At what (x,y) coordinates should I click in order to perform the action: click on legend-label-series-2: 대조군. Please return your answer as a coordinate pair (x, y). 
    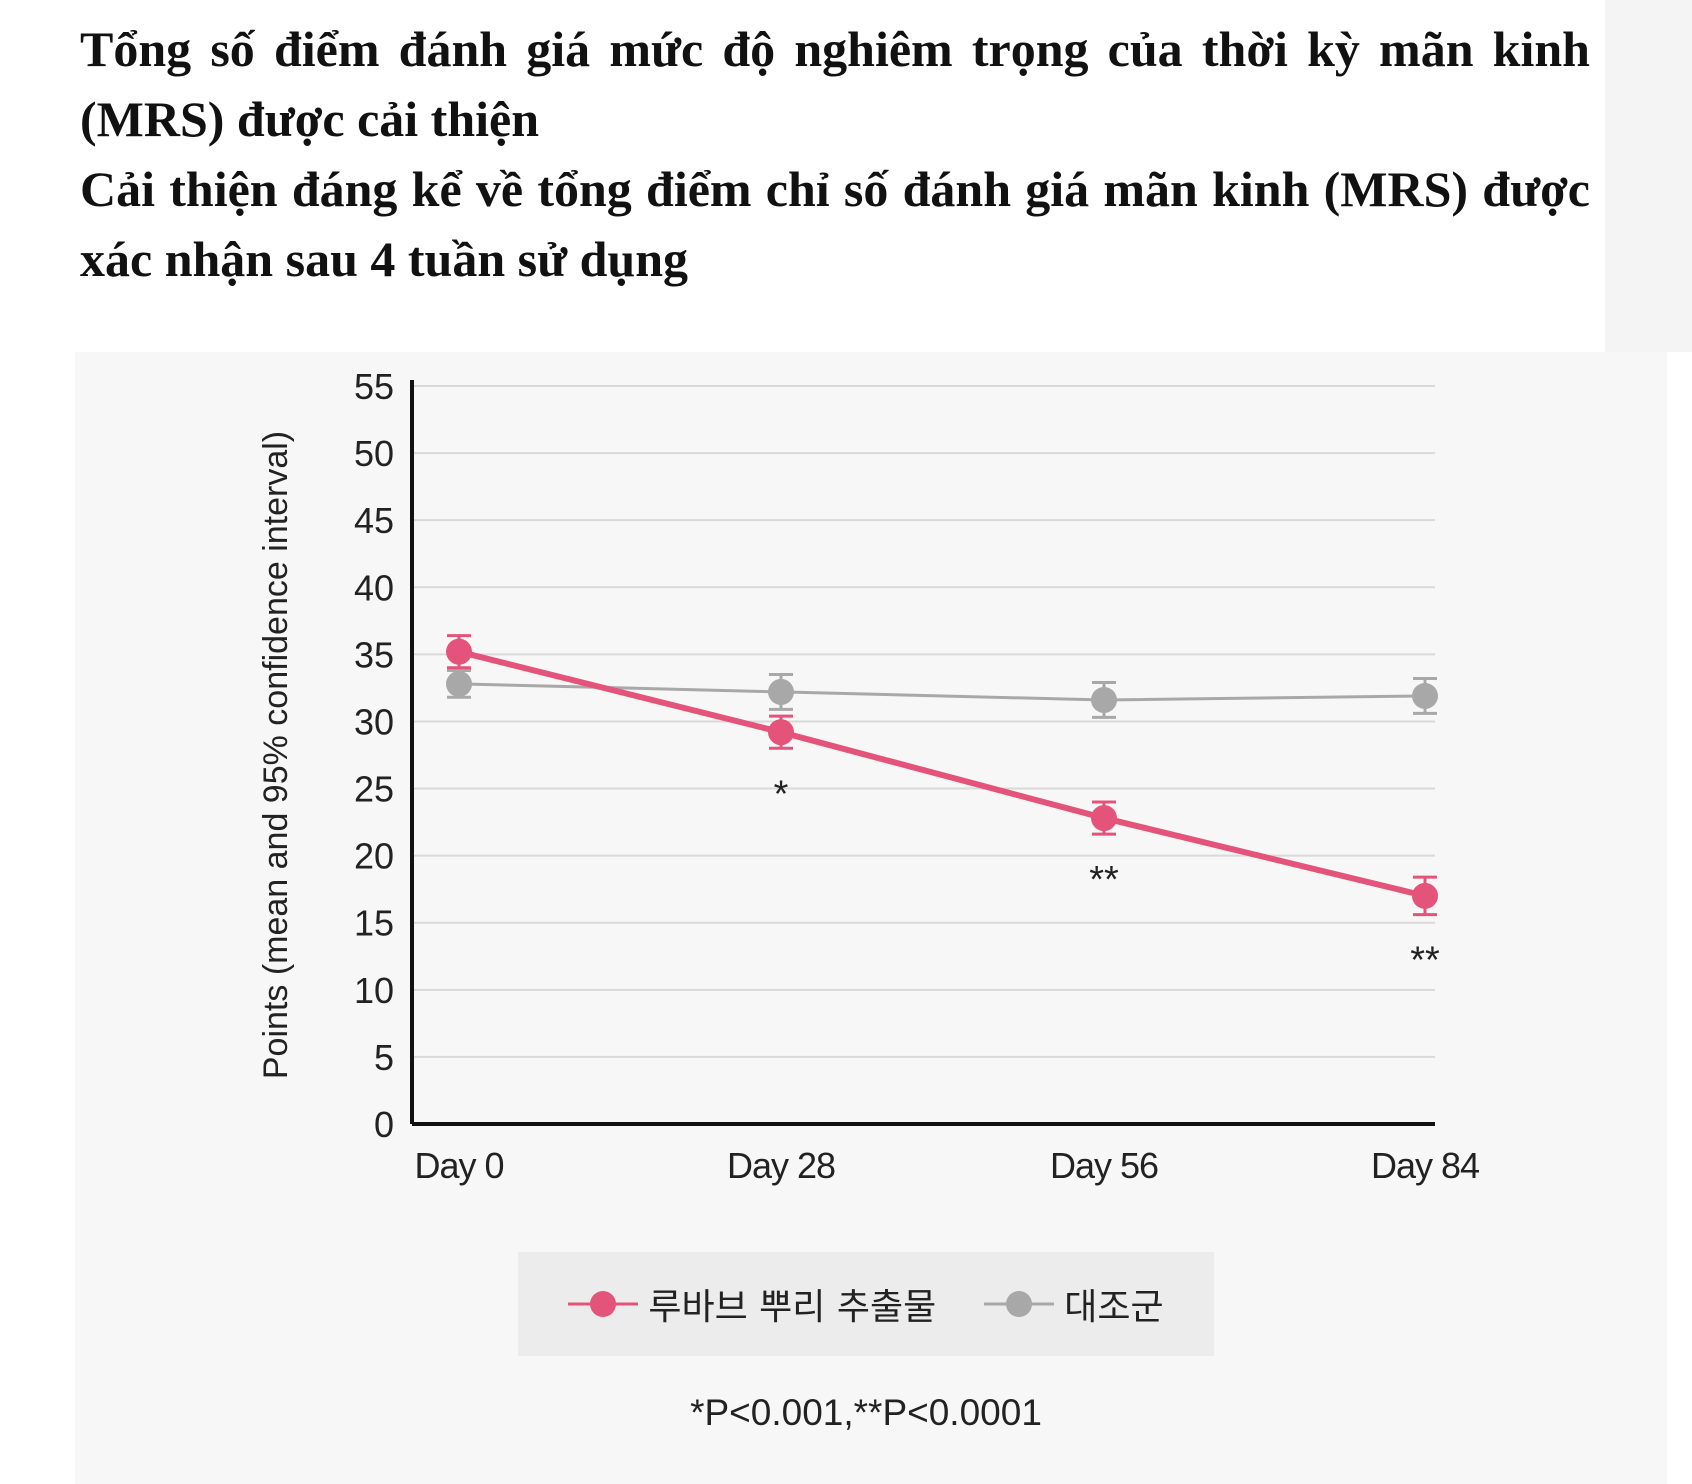
    Looking at the image, I should click on (1114, 1307).